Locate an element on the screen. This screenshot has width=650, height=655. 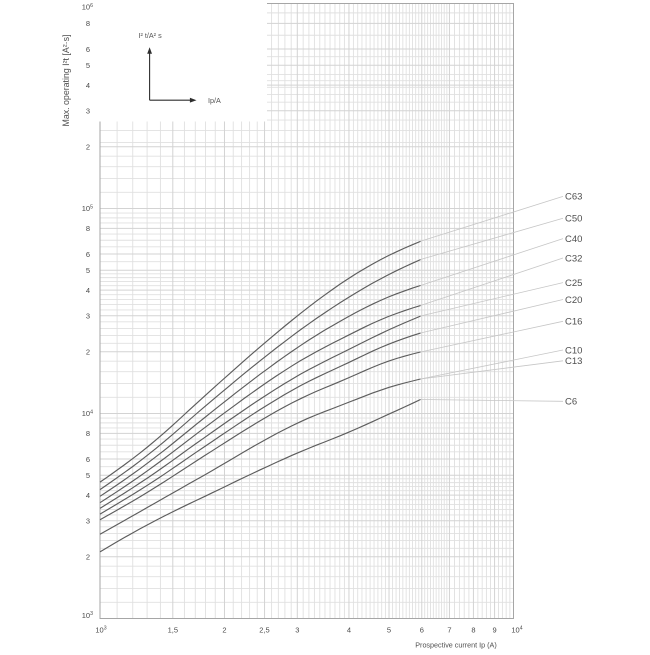
svg-text: C10 is located at coordinates (573, 350).